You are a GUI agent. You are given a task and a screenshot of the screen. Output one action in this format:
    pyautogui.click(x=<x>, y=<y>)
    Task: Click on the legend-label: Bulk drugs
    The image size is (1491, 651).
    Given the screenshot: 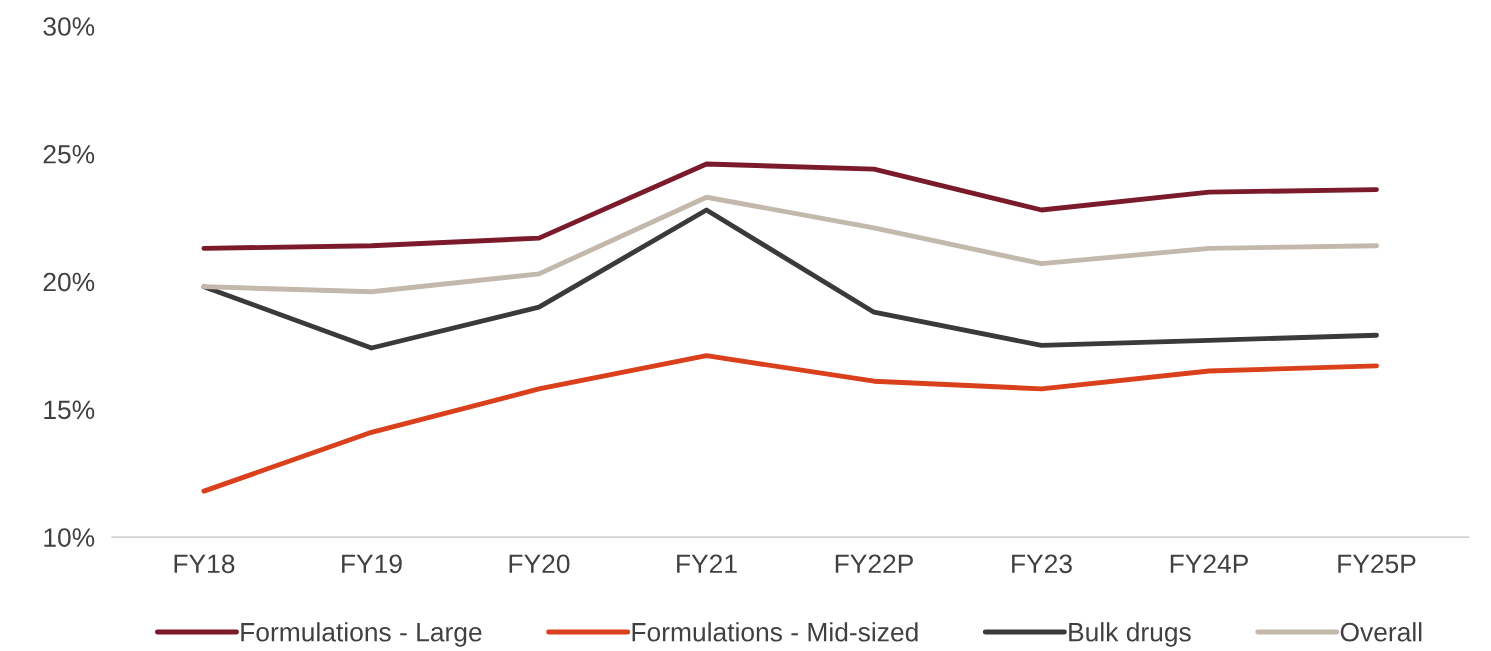 What is the action you would take?
    pyautogui.click(x=1130, y=634)
    